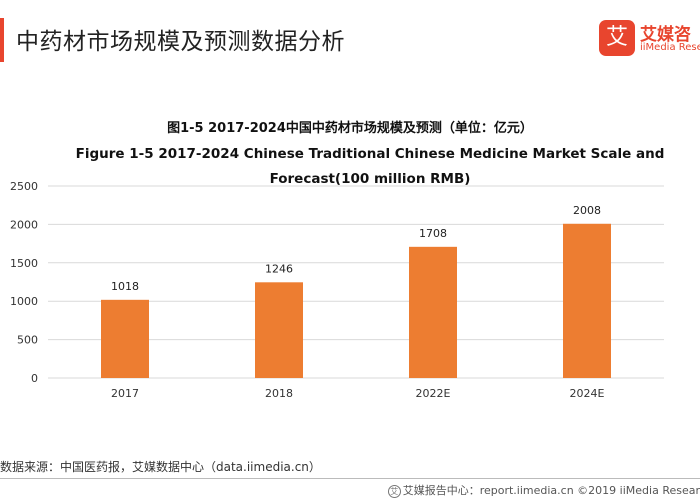 This screenshot has width=700, height=500. What do you see at coordinates (433, 393) in the screenshot?
I see `x-tick-label: 2022E` at bounding box center [433, 393].